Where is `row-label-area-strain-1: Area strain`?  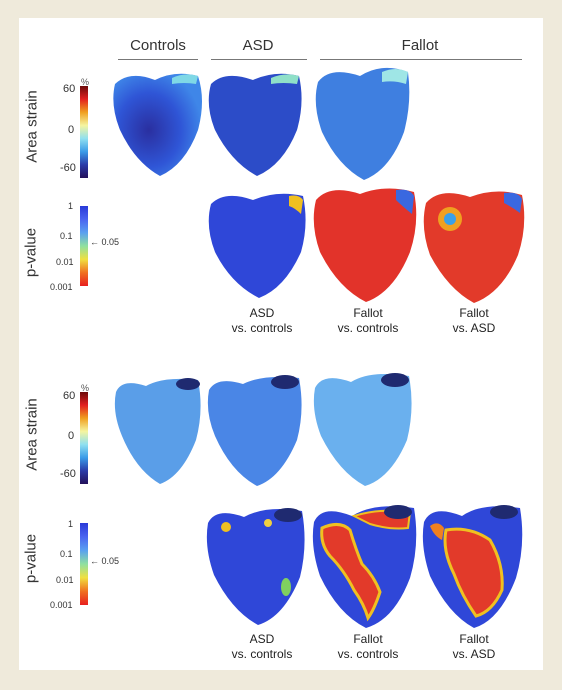 row-label-area-strain-1: Area strain is located at coordinates (32, 126).